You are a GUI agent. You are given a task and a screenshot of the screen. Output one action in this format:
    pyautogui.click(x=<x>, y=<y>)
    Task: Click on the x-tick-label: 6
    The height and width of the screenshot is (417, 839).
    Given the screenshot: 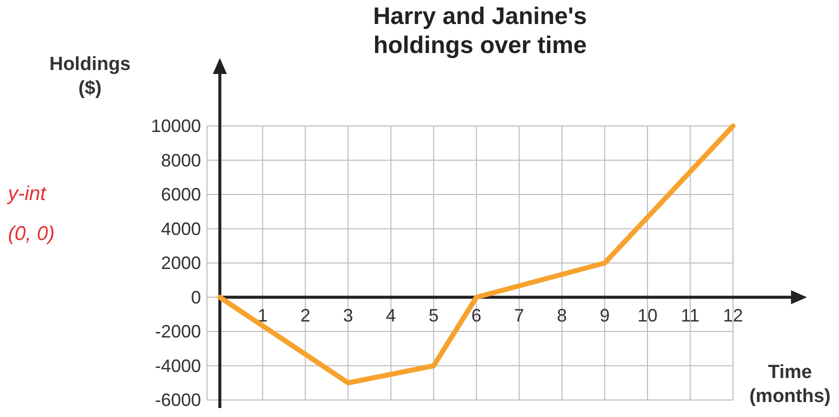 What is the action you would take?
    pyautogui.click(x=476, y=315)
    